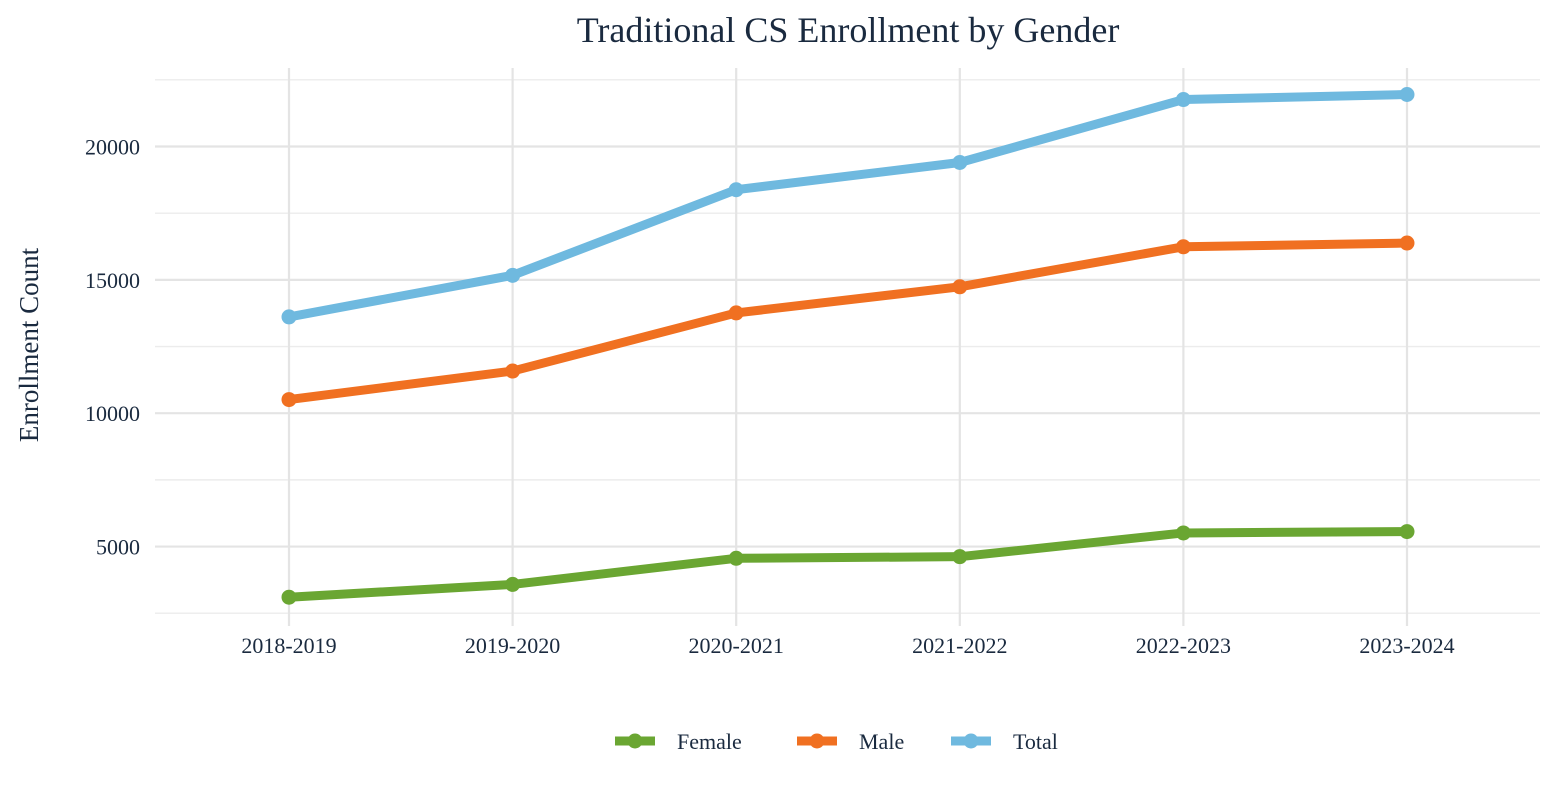  I want to click on x-tick-label: 2018-2019, so click(288, 645).